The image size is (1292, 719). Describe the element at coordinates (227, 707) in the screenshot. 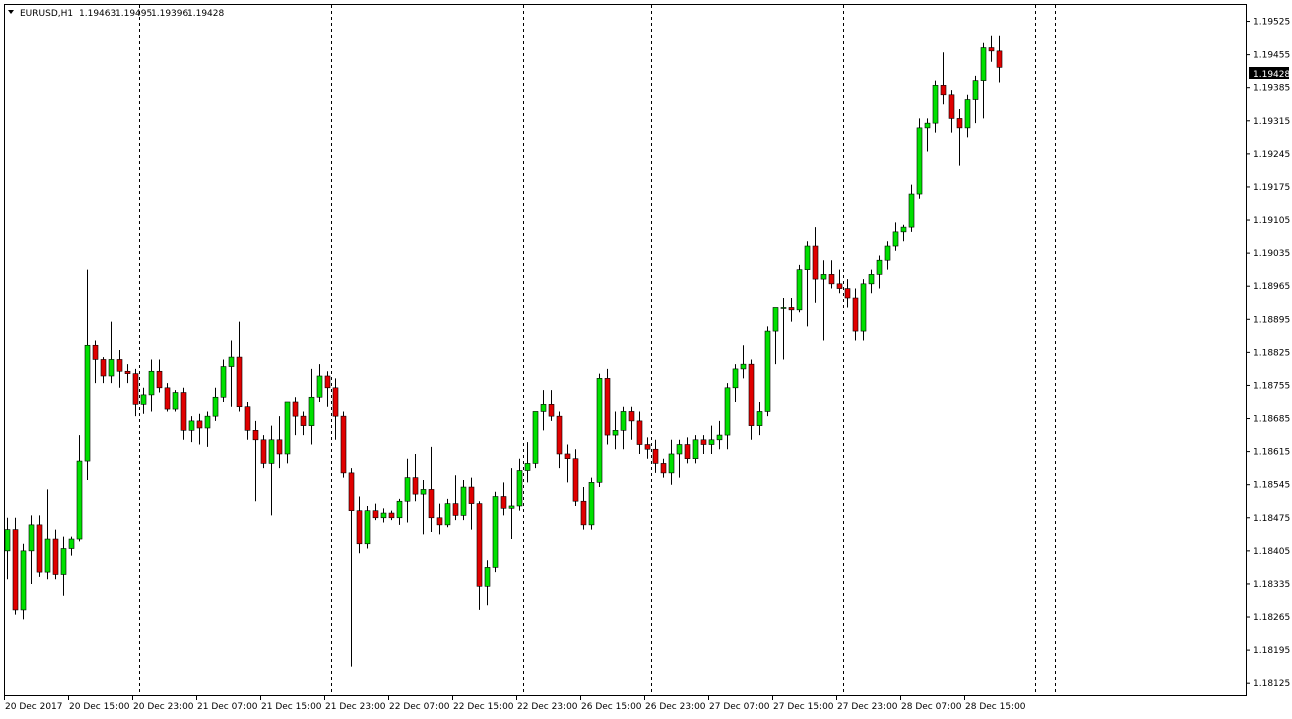

I see `time-tick-label: 21 Dec 07:00` at that location.